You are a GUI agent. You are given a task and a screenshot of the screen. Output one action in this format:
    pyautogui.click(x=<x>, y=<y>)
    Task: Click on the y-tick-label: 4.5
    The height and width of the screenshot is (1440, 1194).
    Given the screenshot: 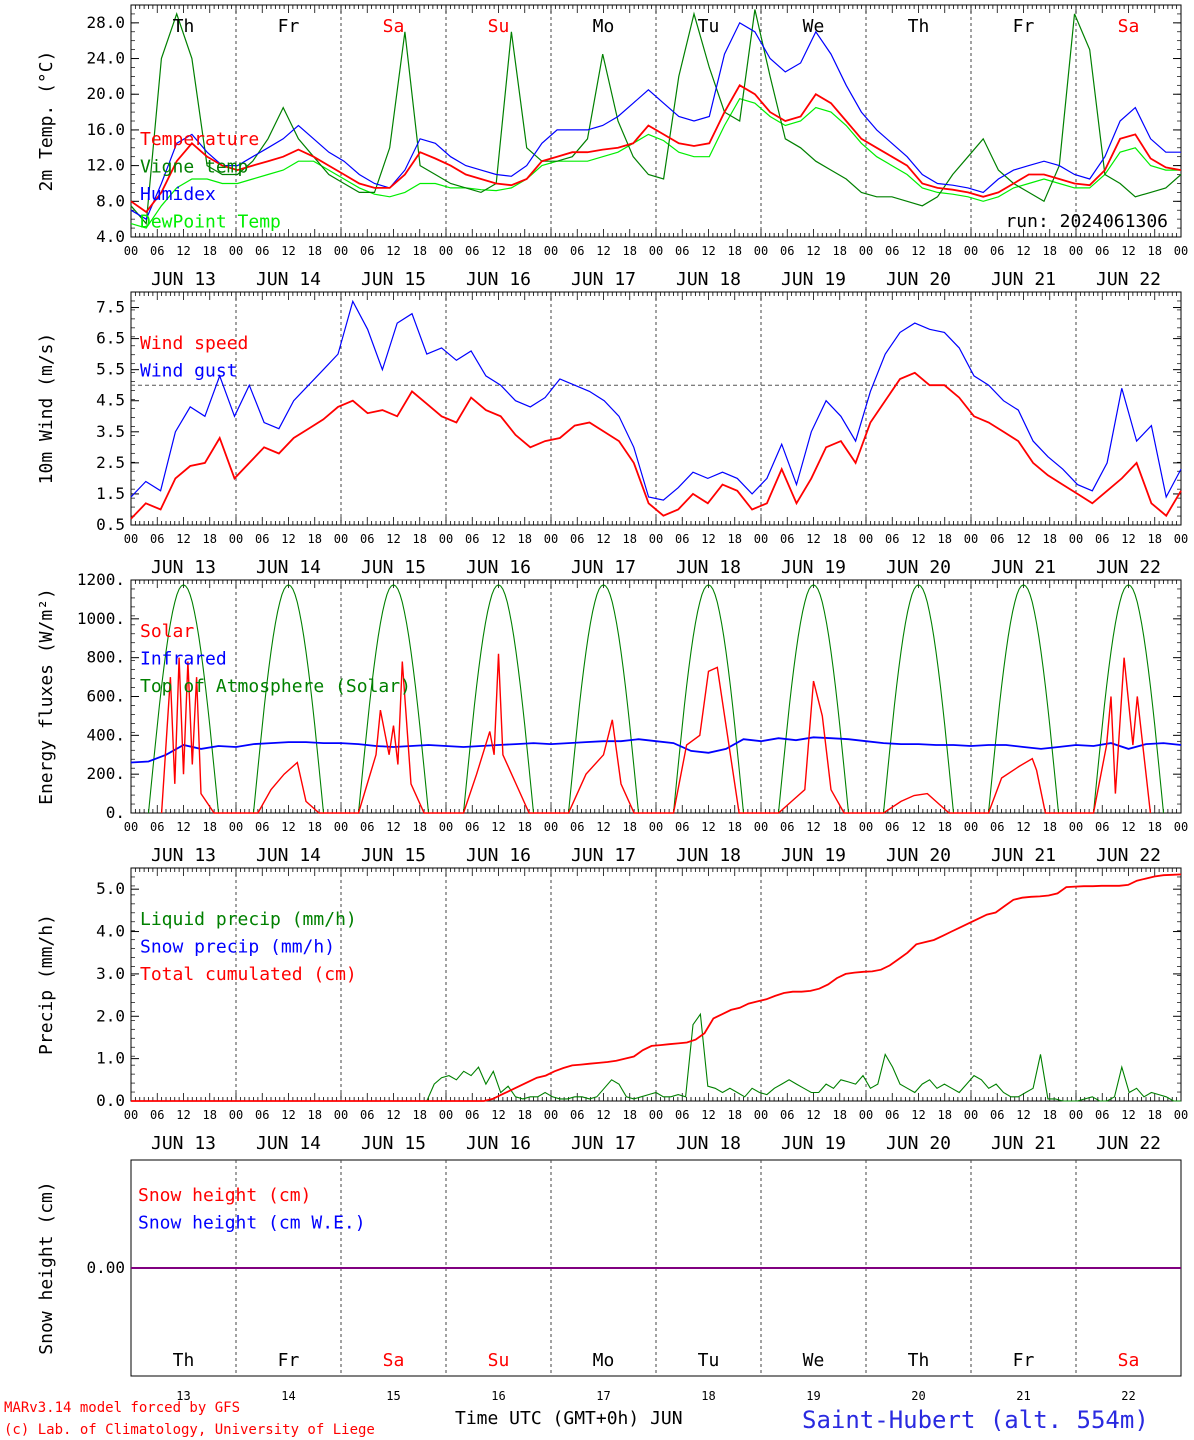 What is the action you would take?
    pyautogui.click(x=110, y=400)
    